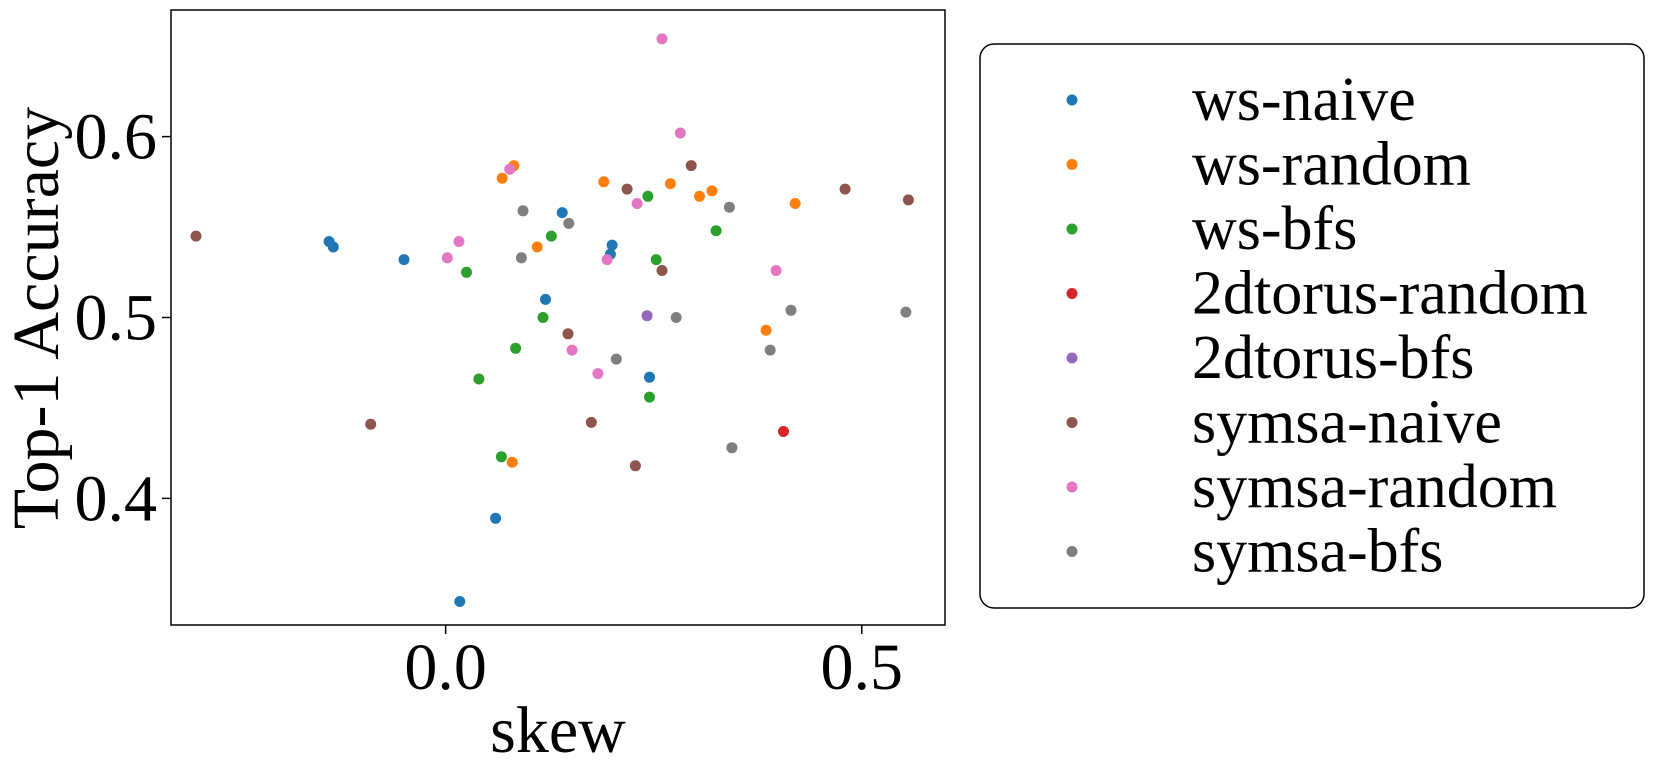 The image size is (1654, 773). I want to click on series-2dtorus-random, so click(783, 431).